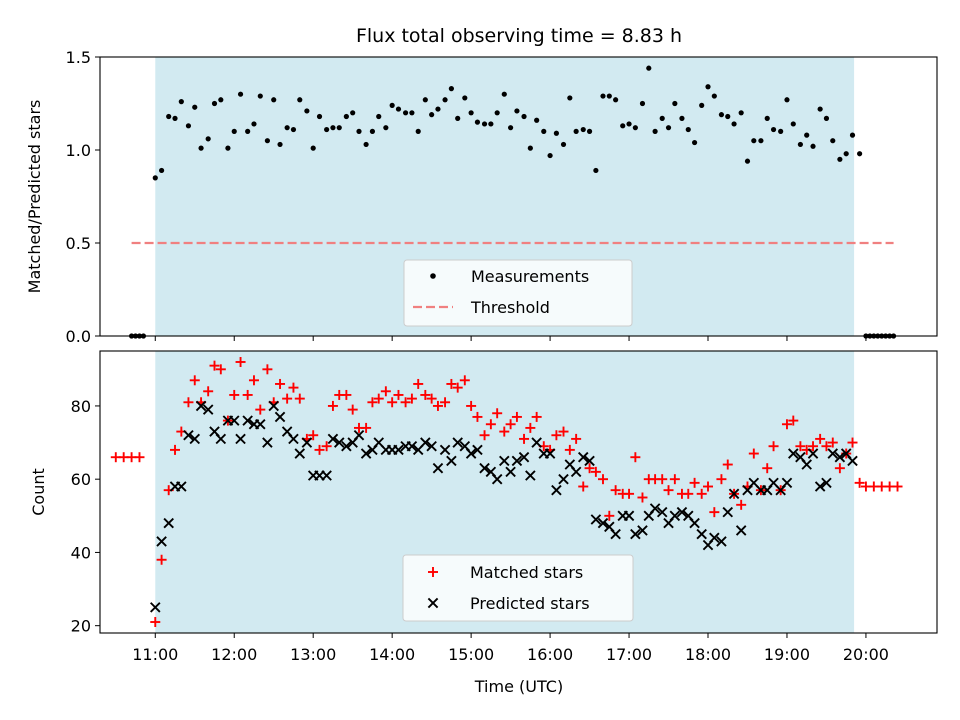  I want to click on bottom-y-tick-label: 60, so click(81, 479).